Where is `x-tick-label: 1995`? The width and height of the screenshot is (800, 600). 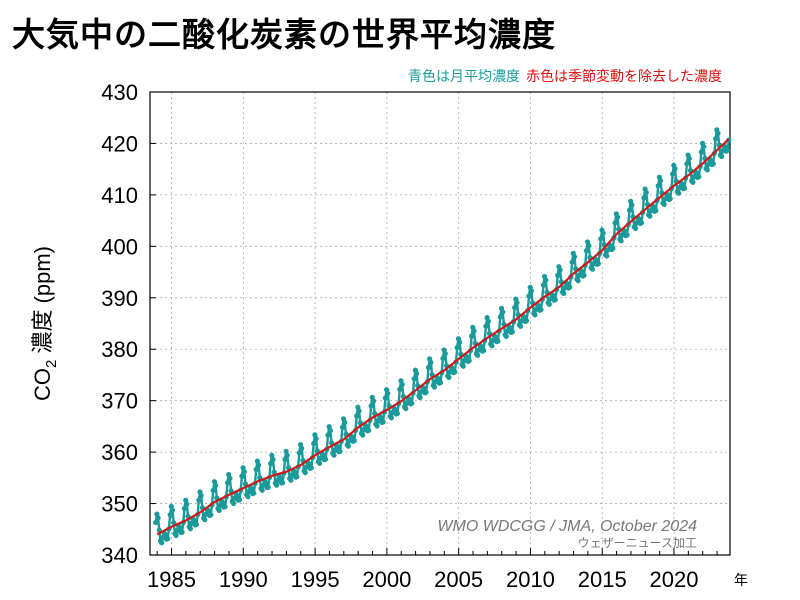
x-tick-label: 1995 is located at coordinates (315, 579).